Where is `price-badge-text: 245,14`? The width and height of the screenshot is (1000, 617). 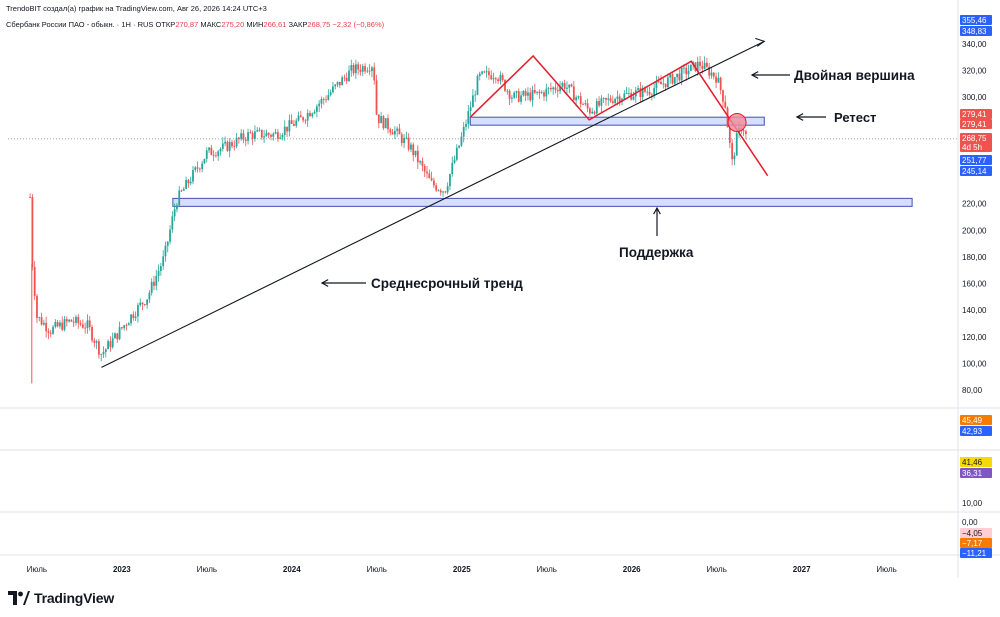 price-badge-text: 245,14 is located at coordinates (974, 171).